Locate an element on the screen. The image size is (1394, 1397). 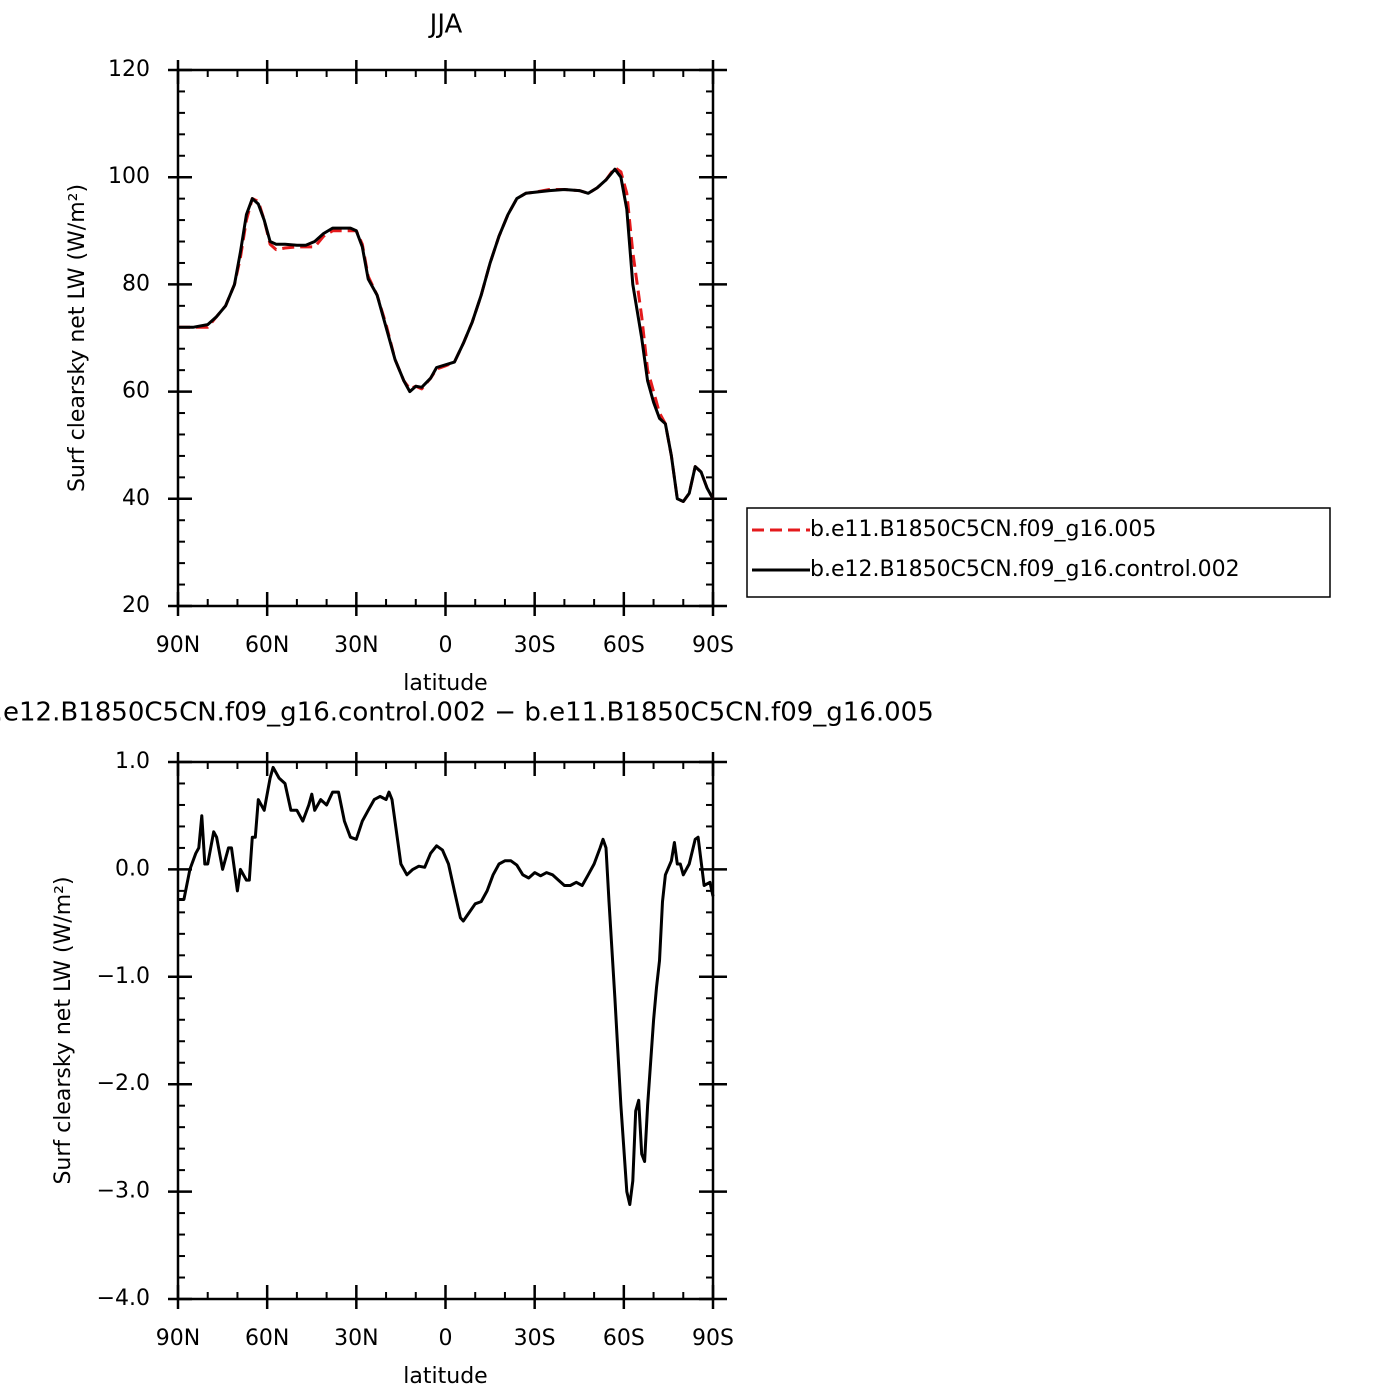
y-tick-label: −2.0 is located at coordinates (123, 1083).